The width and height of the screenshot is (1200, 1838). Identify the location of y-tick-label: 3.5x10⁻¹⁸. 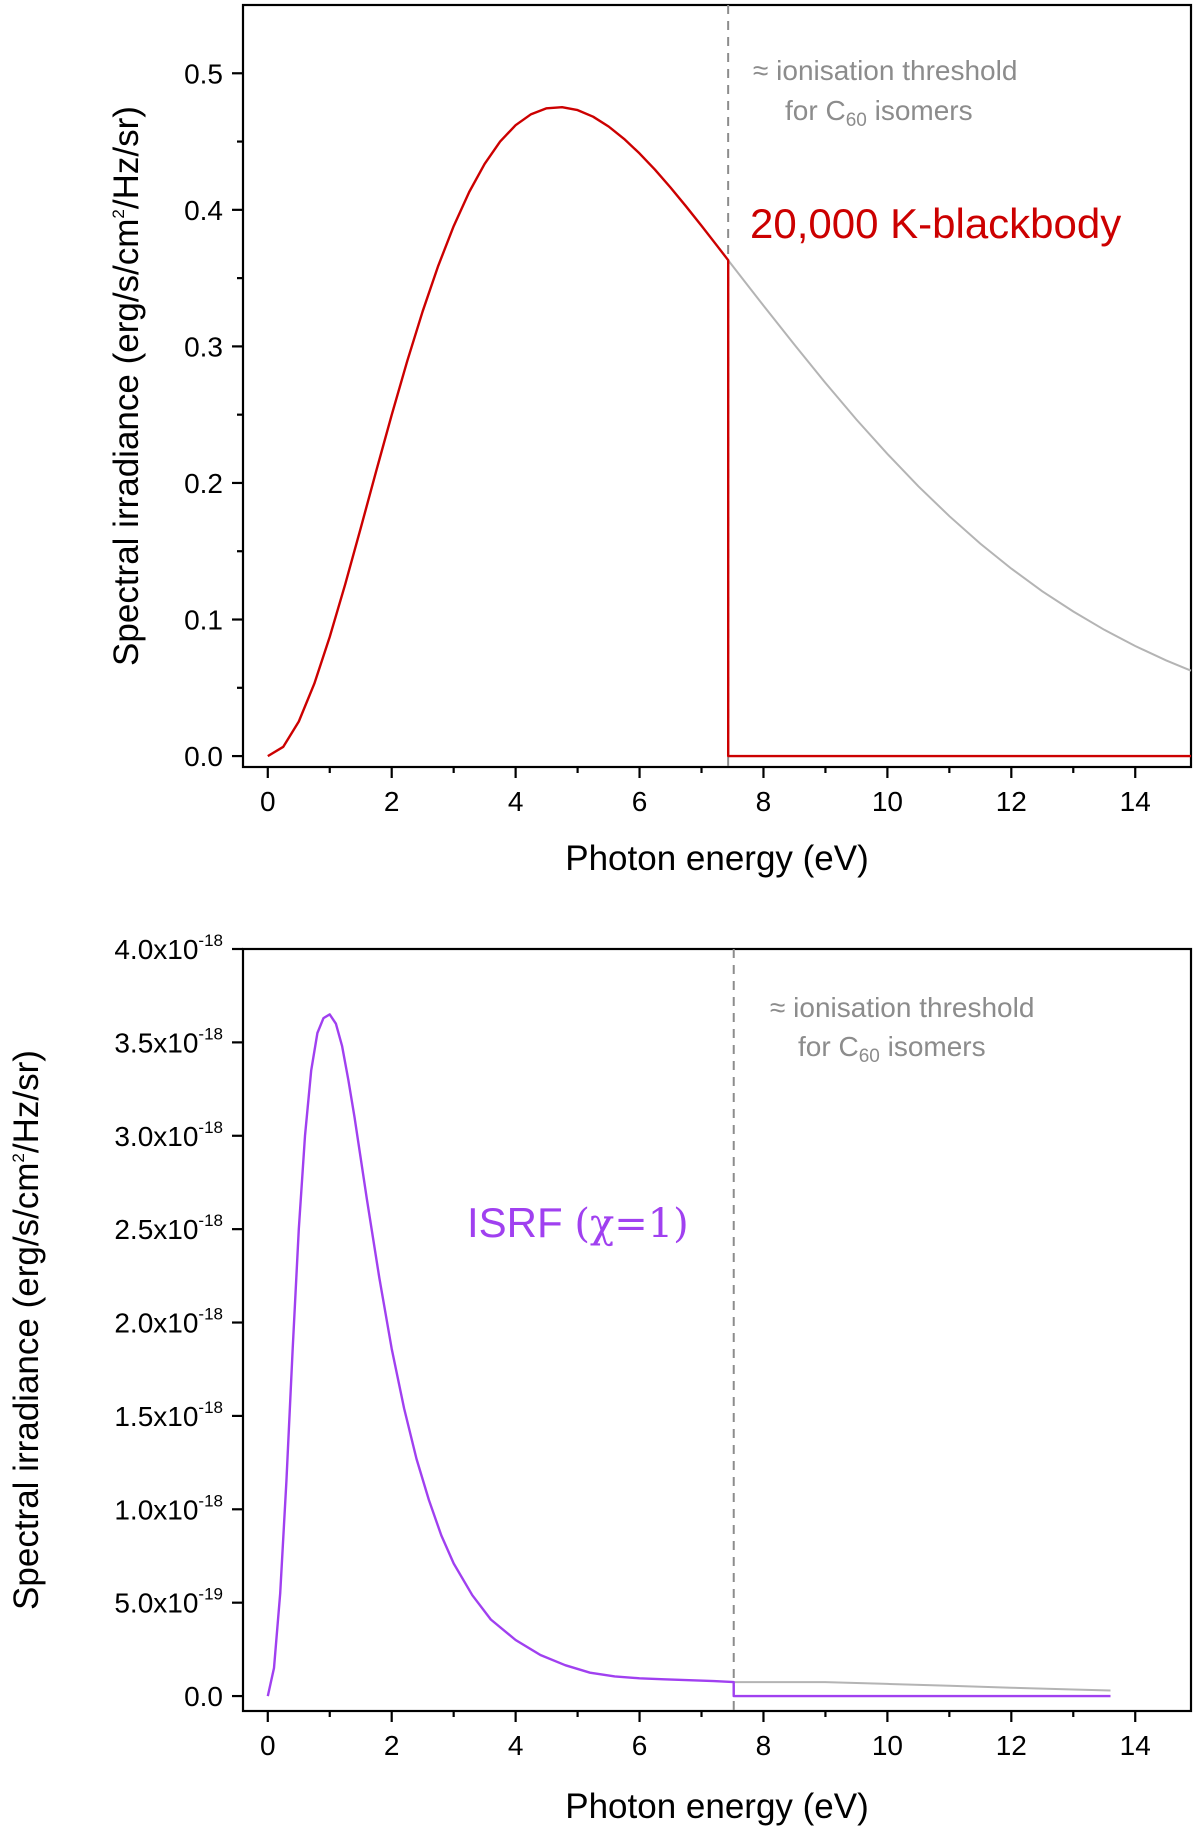
(168, 1041).